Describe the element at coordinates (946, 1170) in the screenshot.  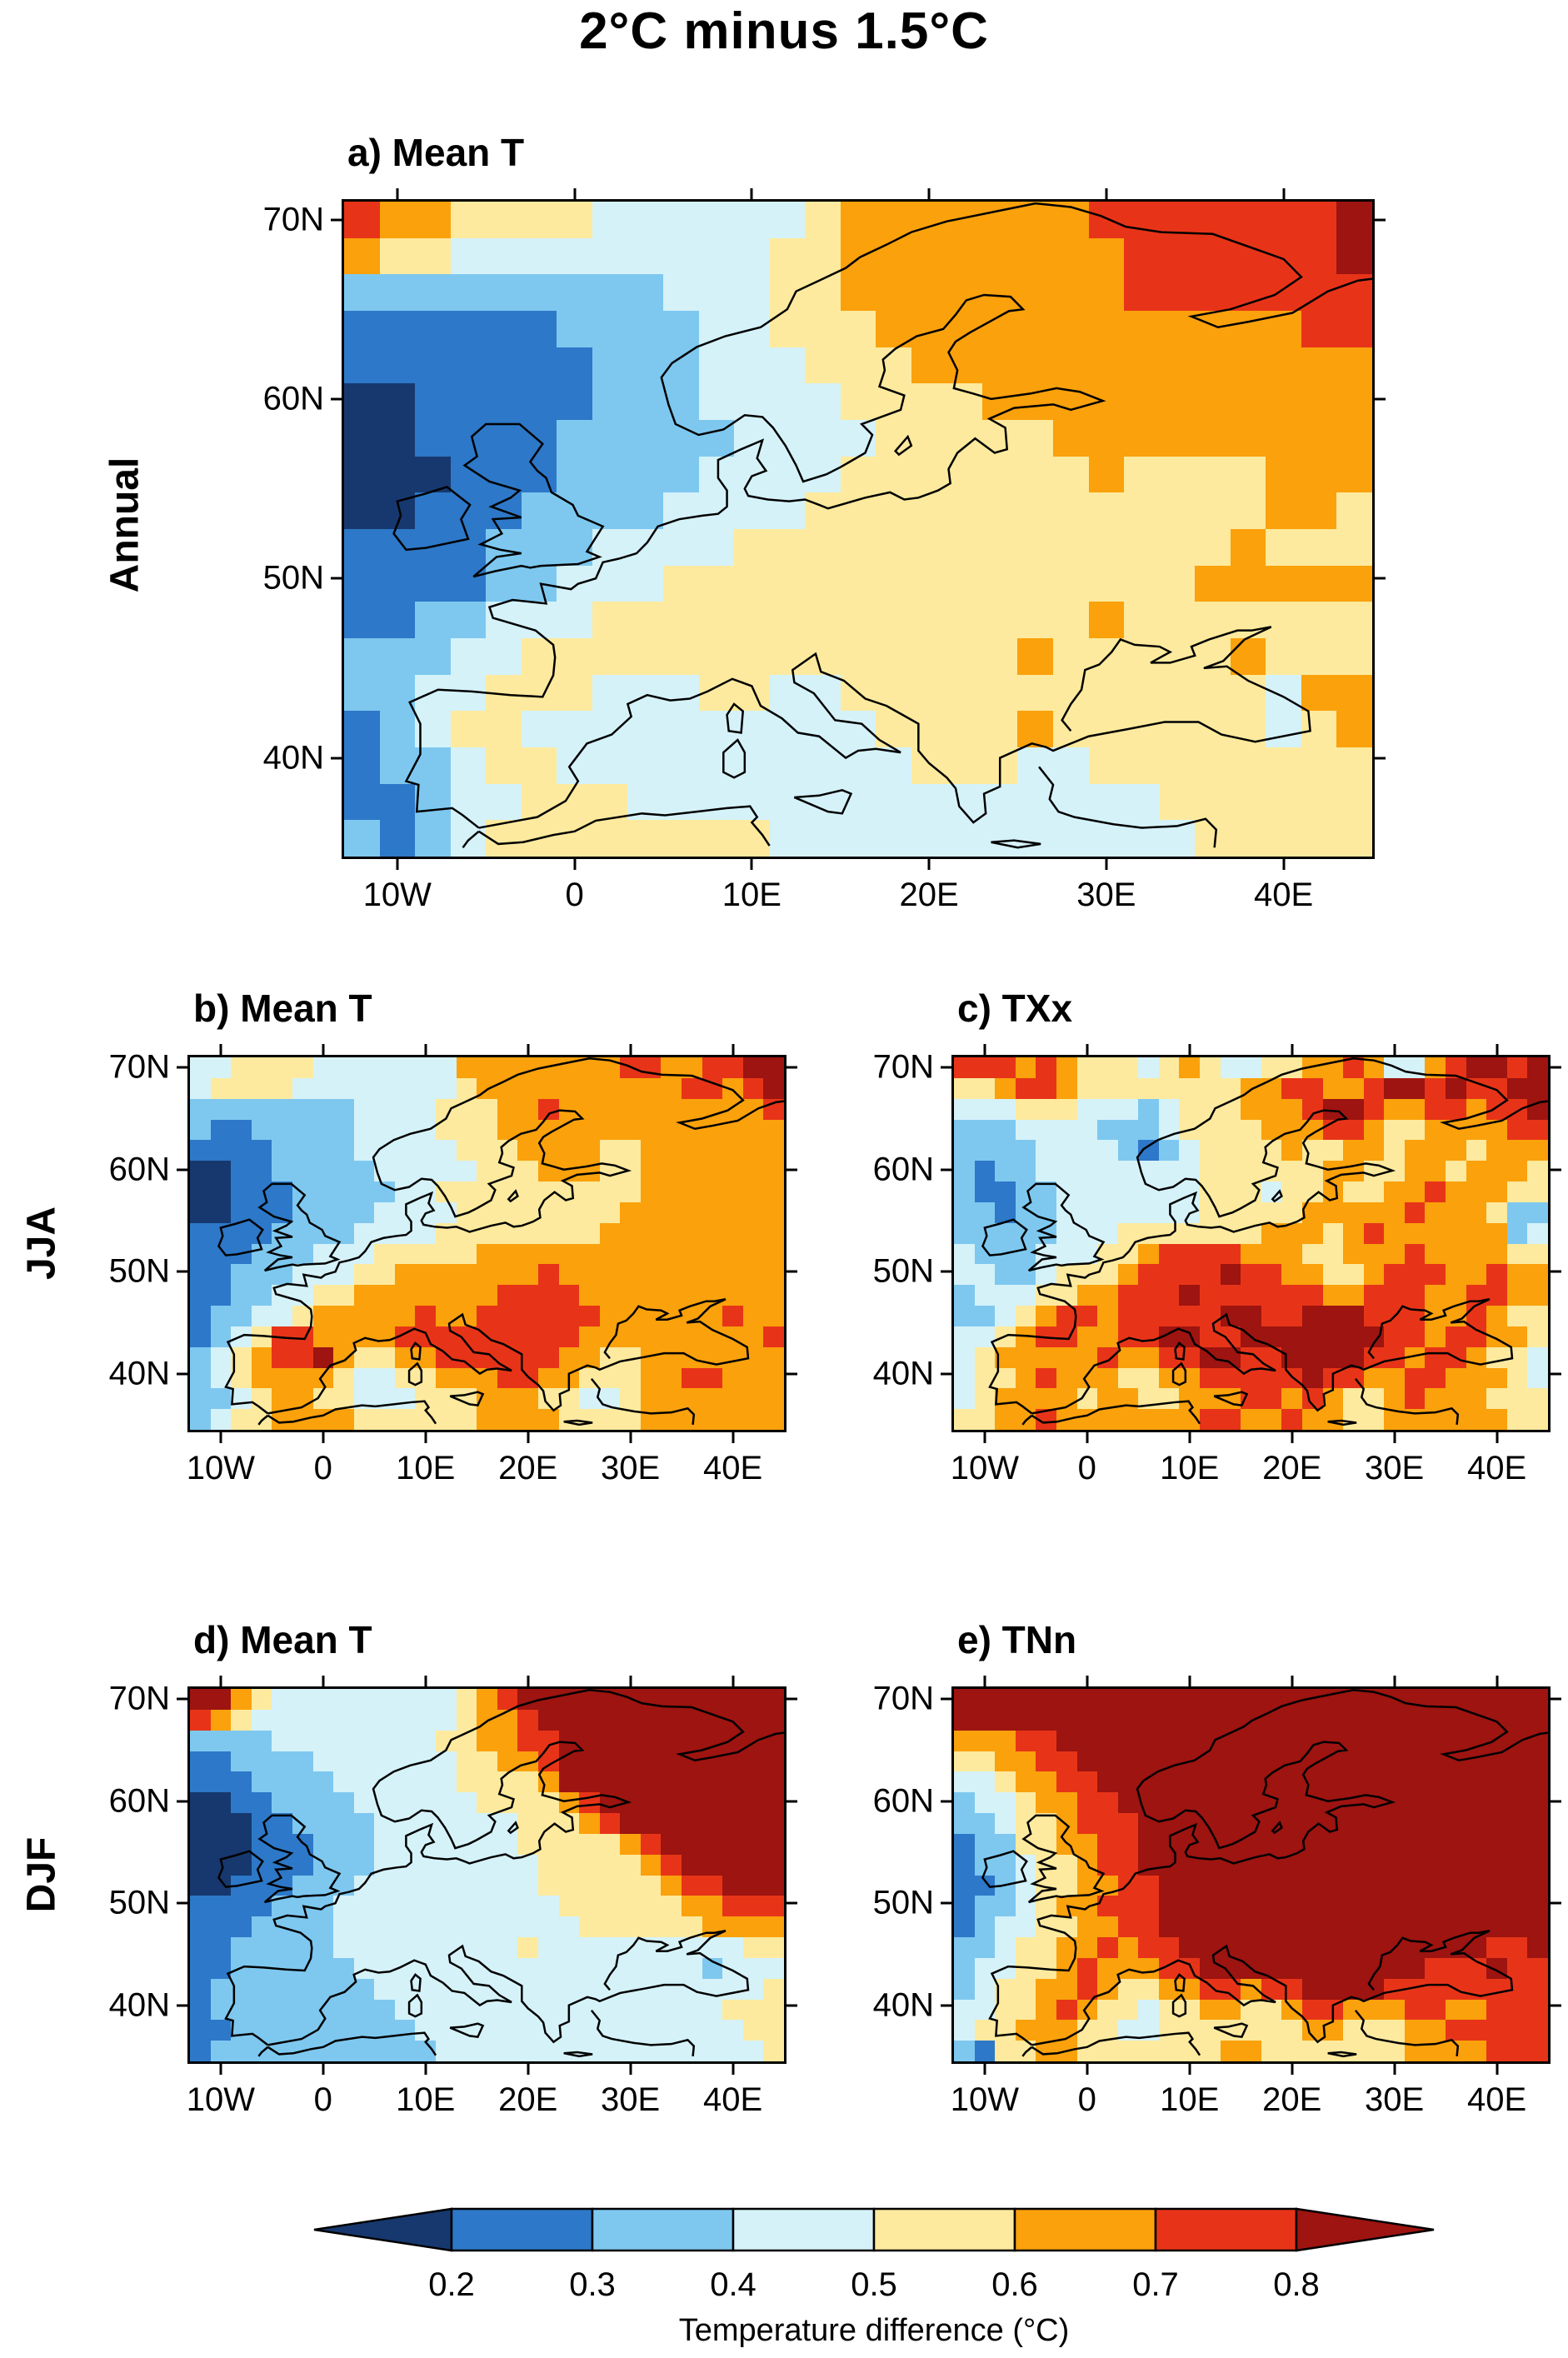
I see `lat-tick-mark` at that location.